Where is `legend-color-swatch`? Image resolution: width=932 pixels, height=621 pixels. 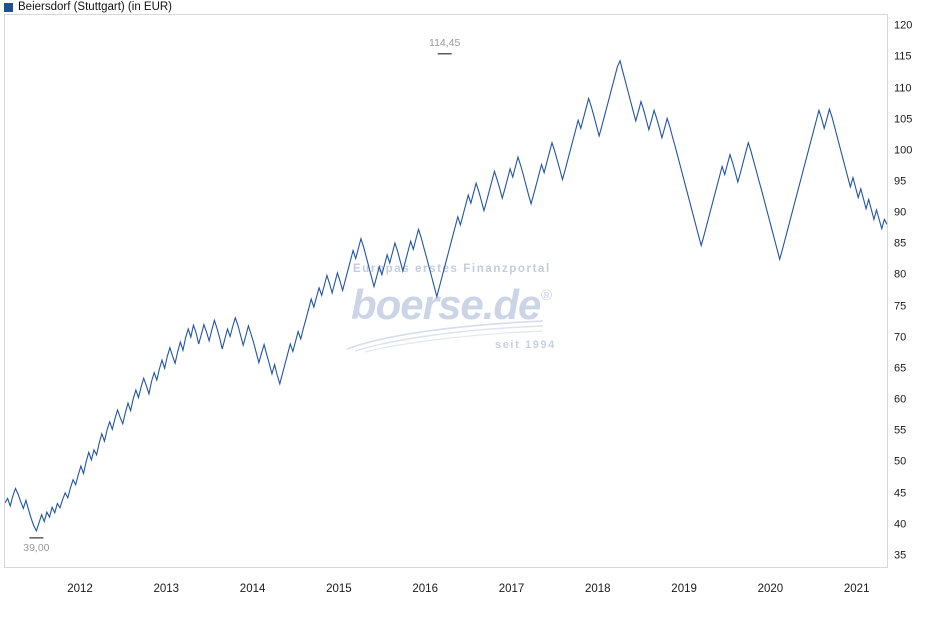 legend-color-swatch is located at coordinates (8, 7).